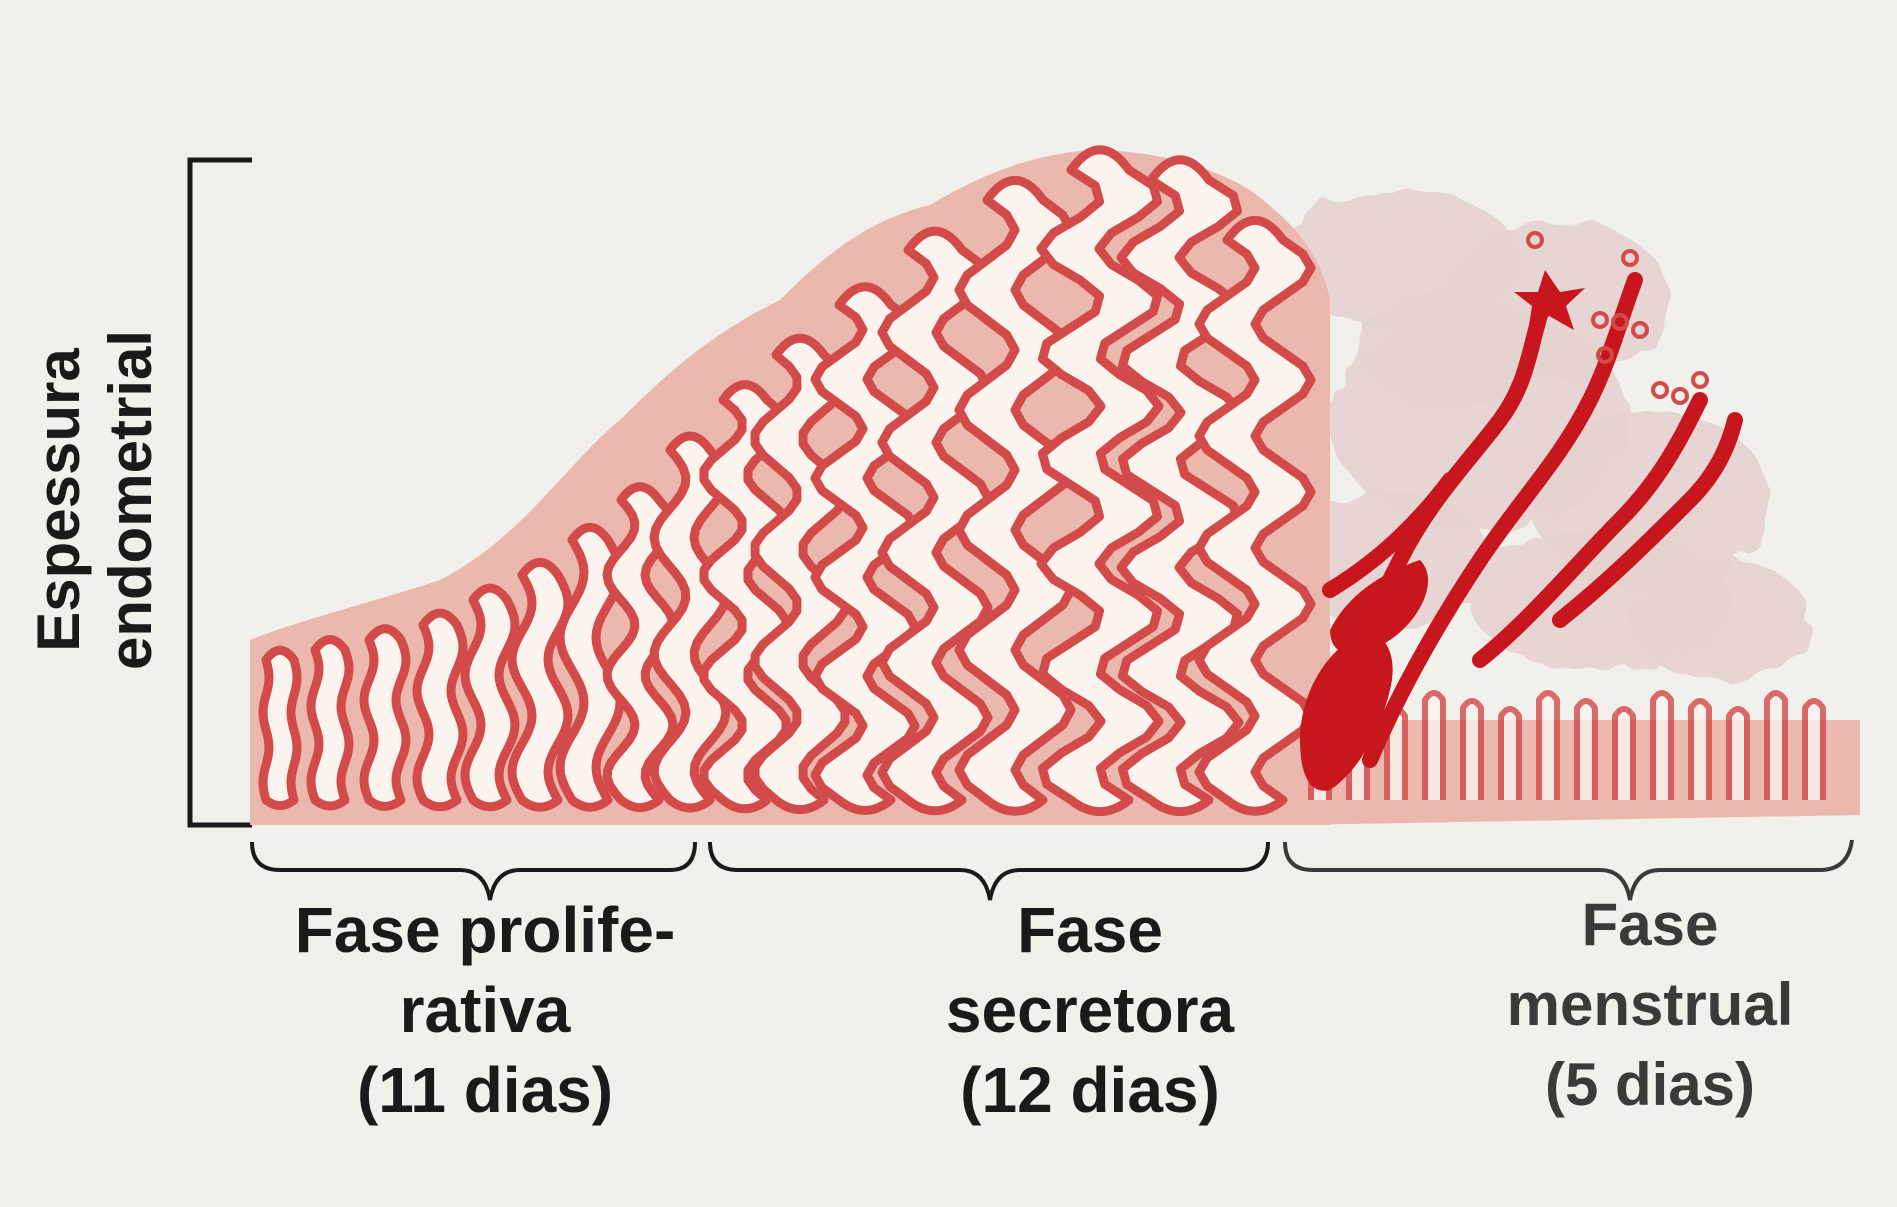  Describe the element at coordinates (1650, 1084) in the screenshot. I see `phase-duration: (5 dias)` at that location.